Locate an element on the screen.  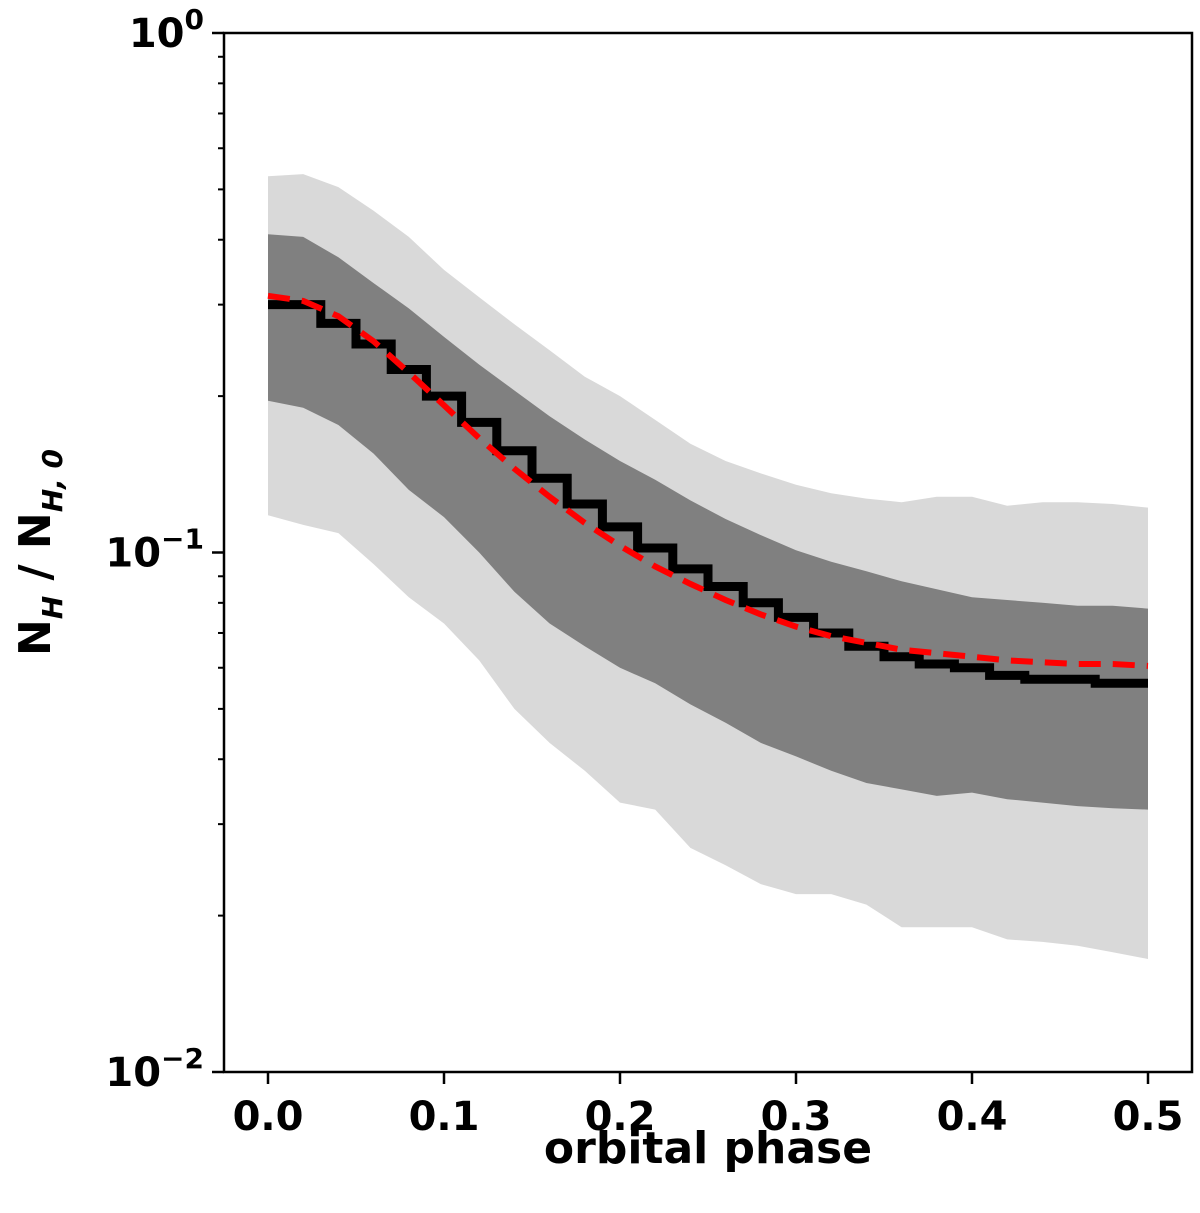
x-tick-label: 0.4 is located at coordinates (972, 1117).